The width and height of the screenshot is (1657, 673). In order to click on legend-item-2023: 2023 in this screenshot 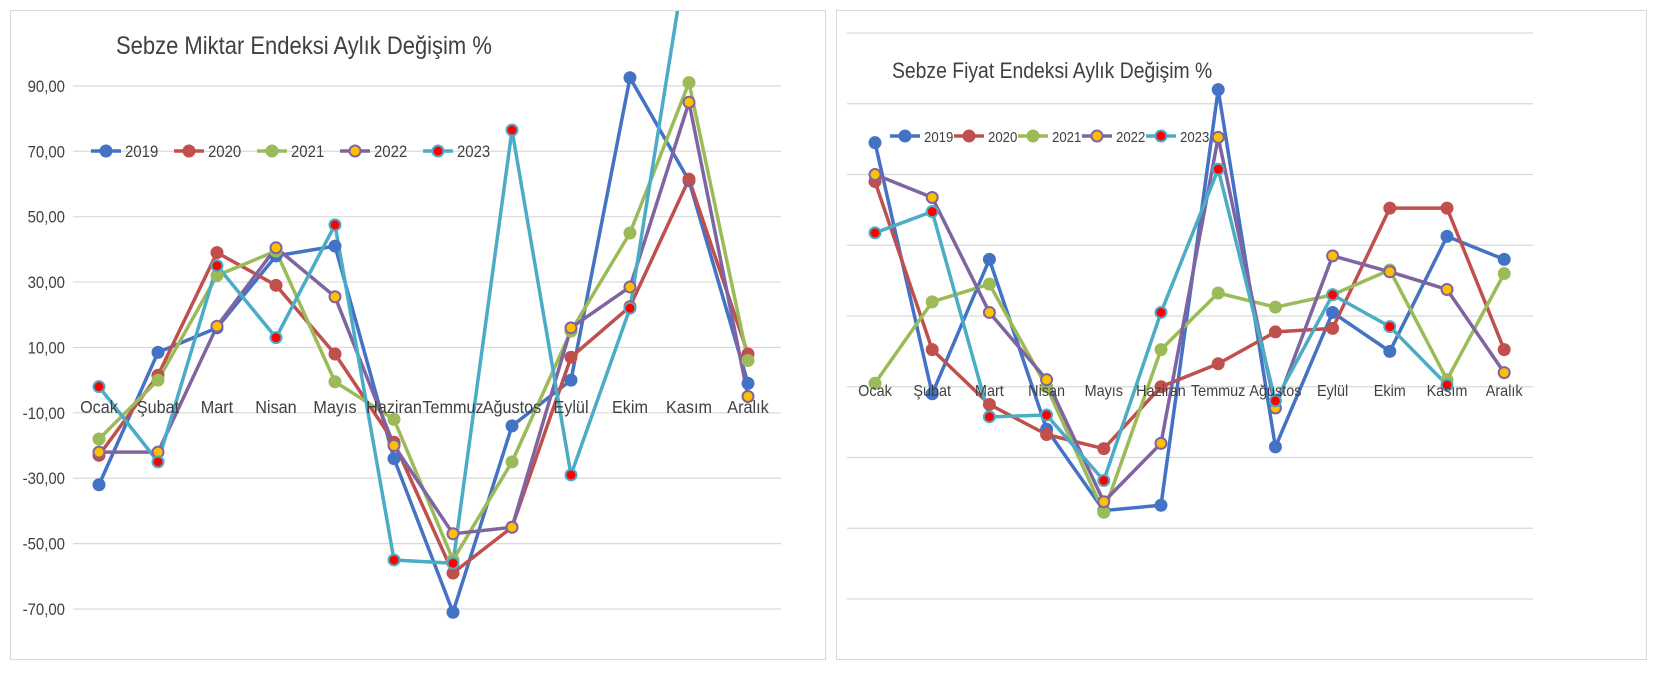, I will do `click(1177, 136)`.